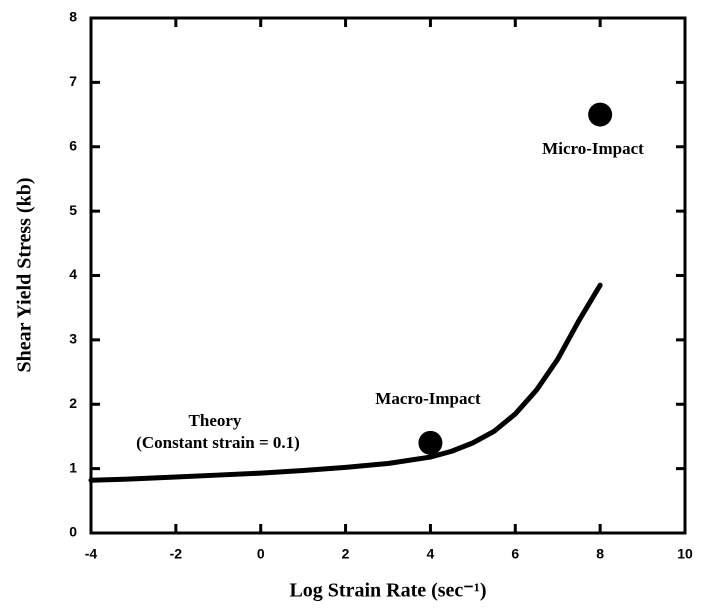  Describe the element at coordinates (73, 532) in the screenshot. I see `y-tick-label: 0` at that location.